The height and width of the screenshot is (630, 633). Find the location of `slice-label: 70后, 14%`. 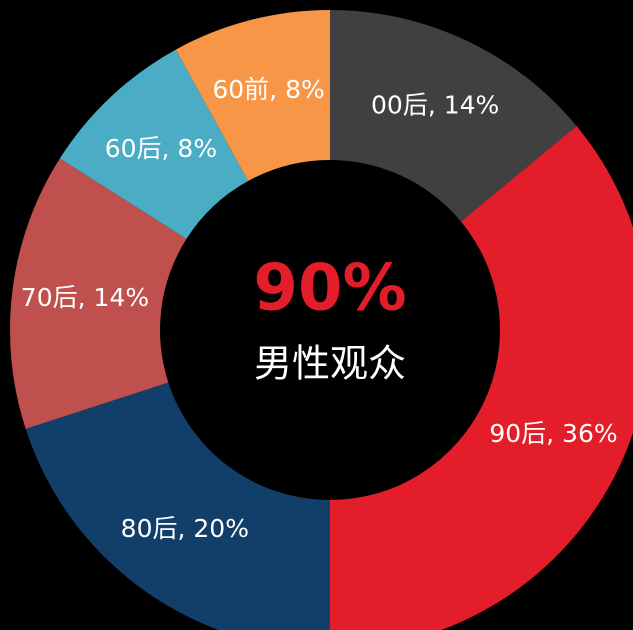

slice-label: 70后, 14% is located at coordinates (85, 297).